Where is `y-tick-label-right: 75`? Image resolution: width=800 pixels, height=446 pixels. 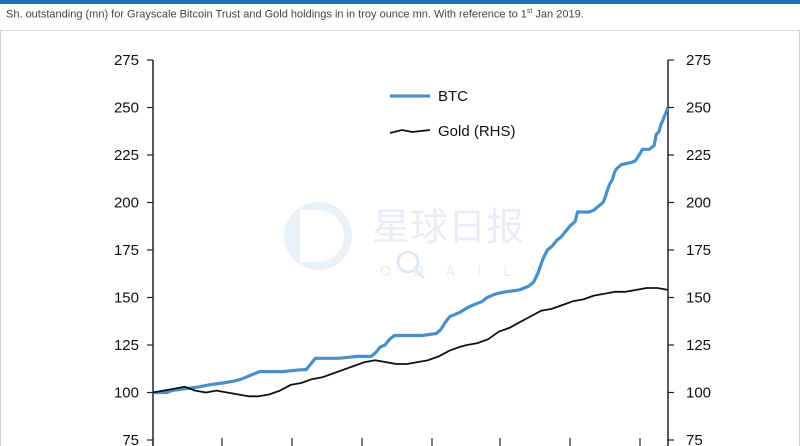 y-tick-label-right: 75 is located at coordinates (694, 439).